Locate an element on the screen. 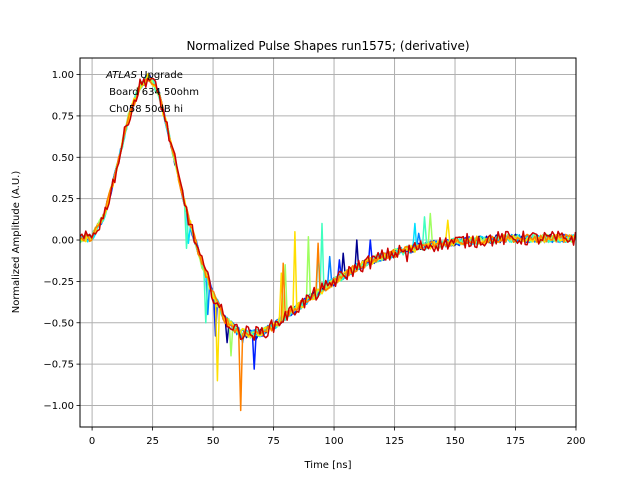  x-axis-label: Time [ns] is located at coordinates (327, 465).